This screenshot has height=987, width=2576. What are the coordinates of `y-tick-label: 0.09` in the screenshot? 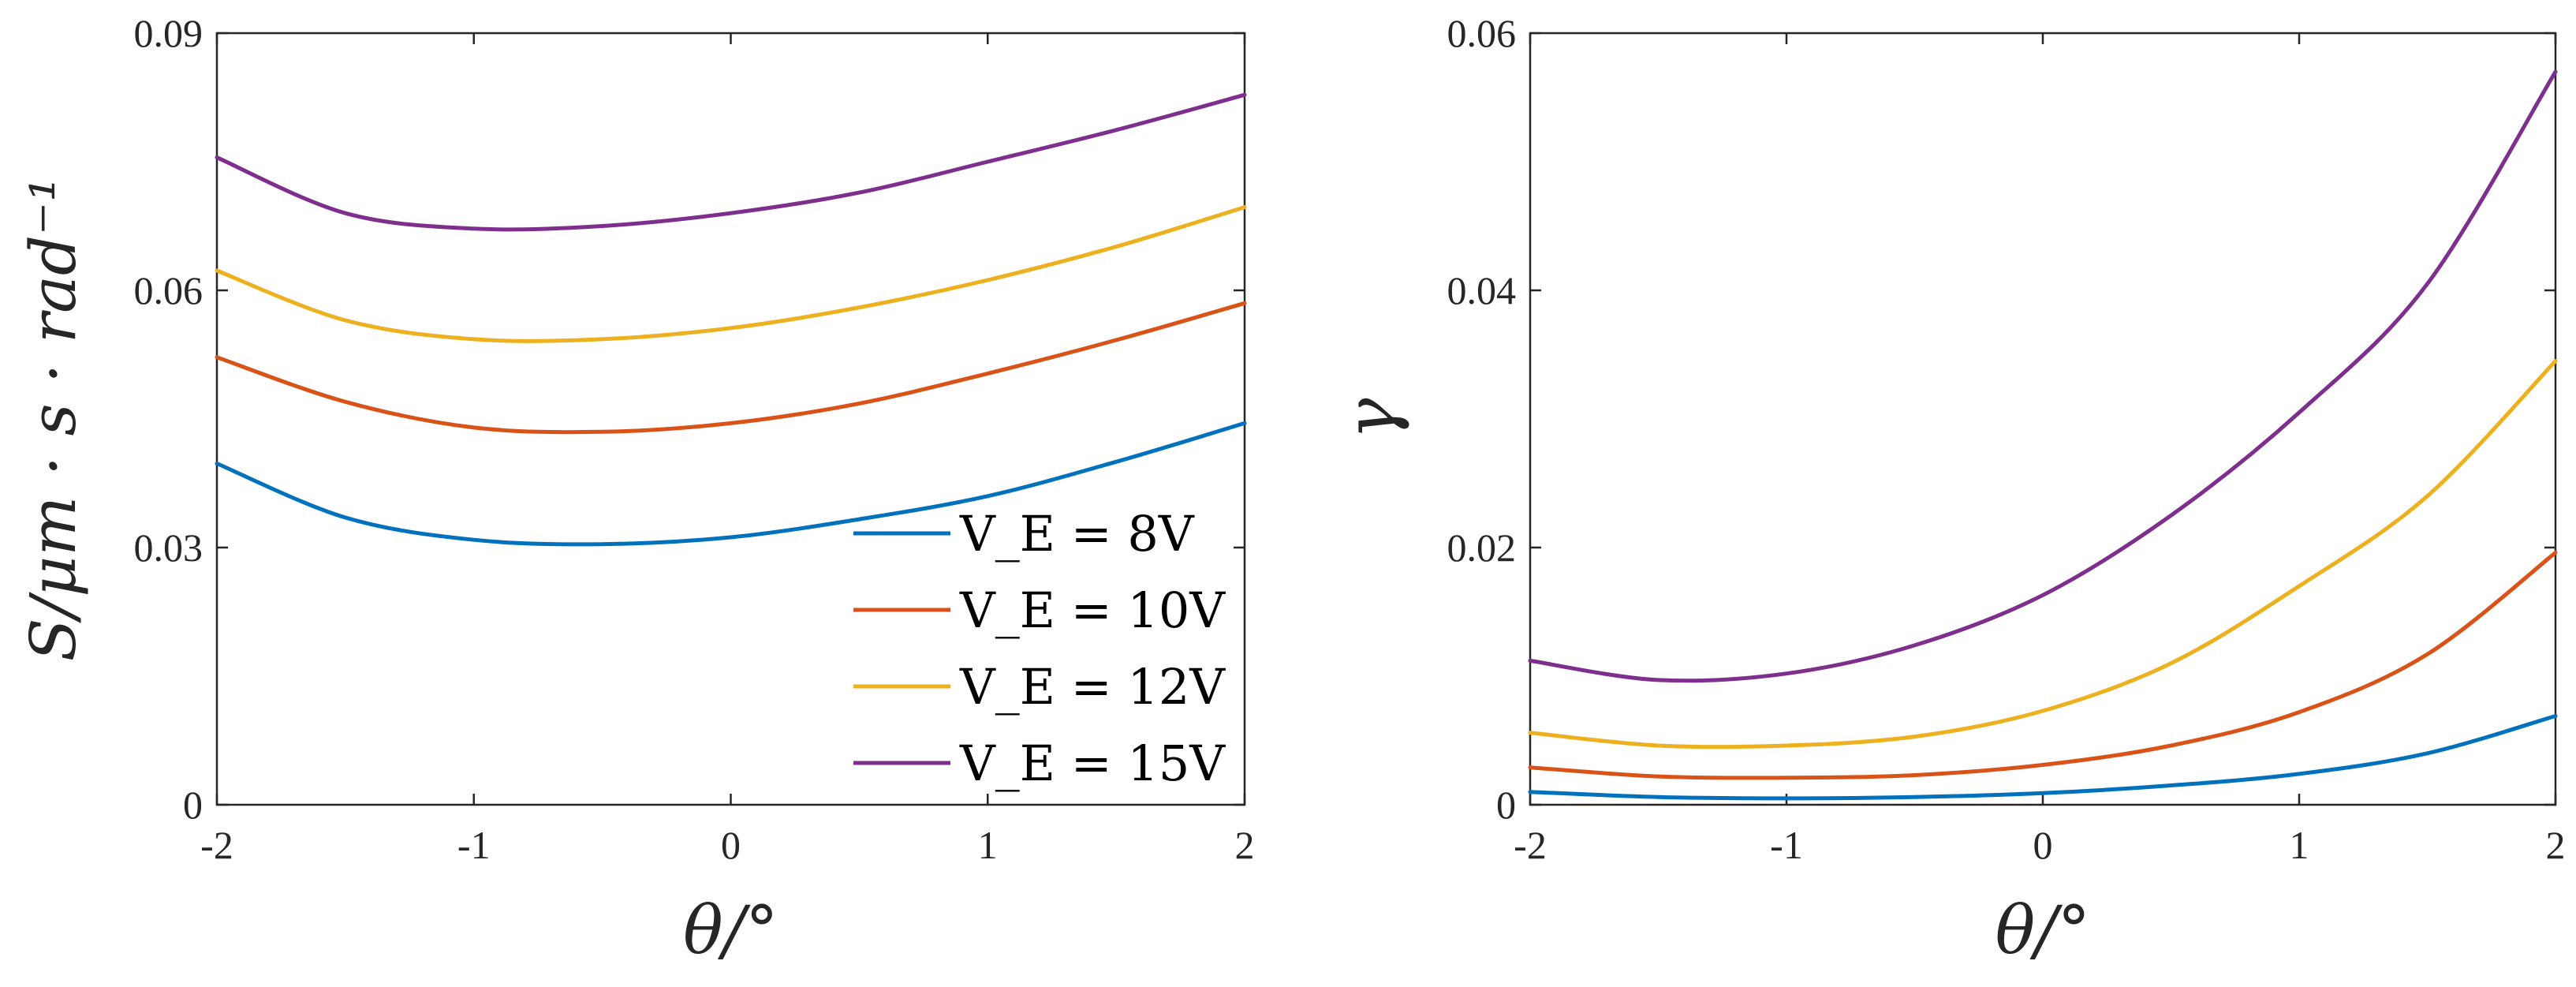 It's located at (168, 33).